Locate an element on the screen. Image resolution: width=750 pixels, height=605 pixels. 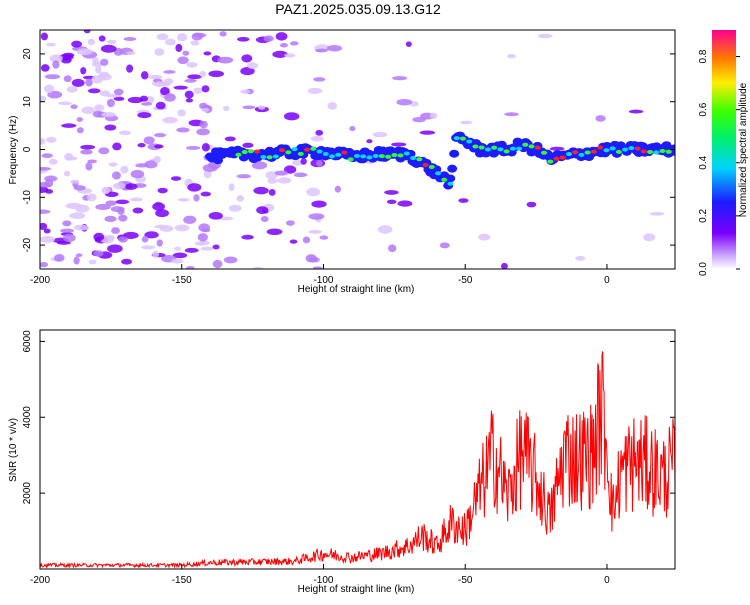
y-tick-label: 2000 is located at coordinates (27, 493).